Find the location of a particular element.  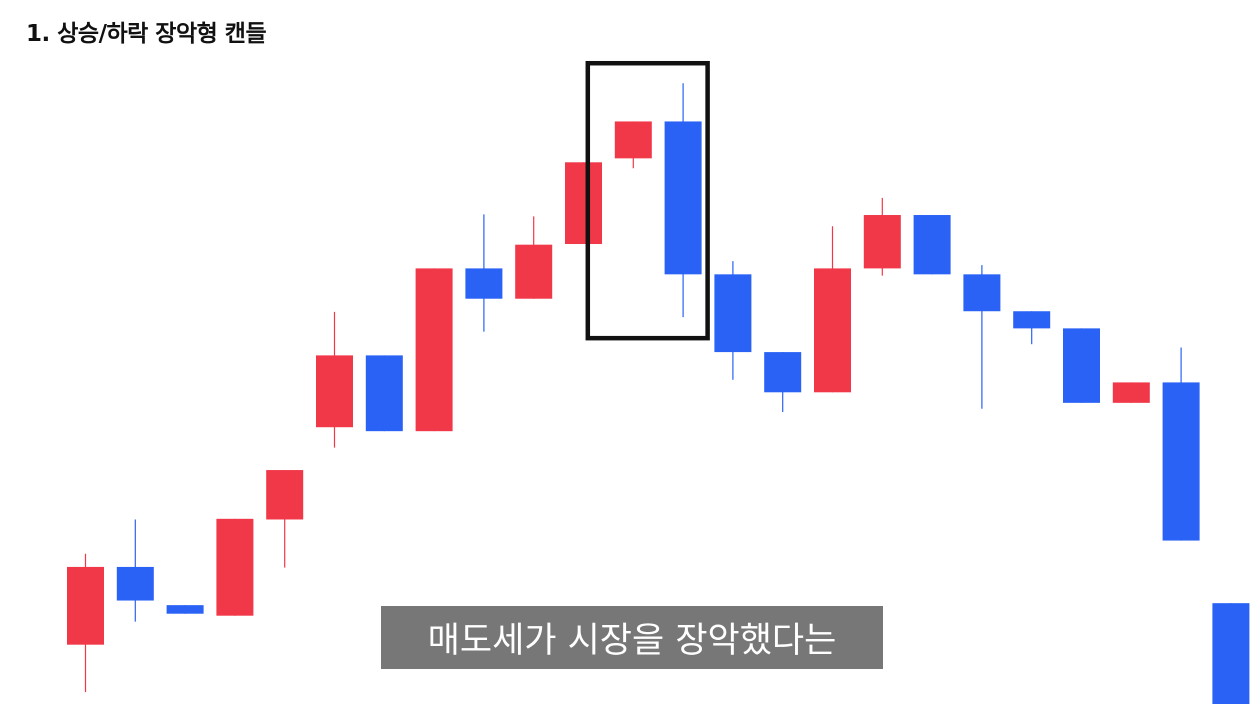

page-title: 1. 상승/하락 장악형 캔들 is located at coordinates (146, 34).